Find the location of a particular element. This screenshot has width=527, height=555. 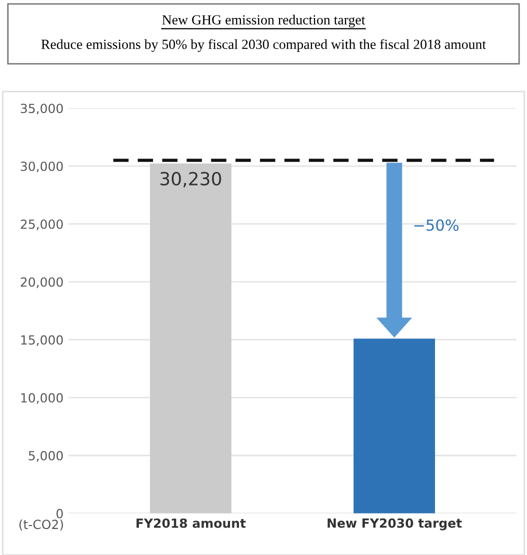

y-tick-label: 5,000 is located at coordinates (45, 456).